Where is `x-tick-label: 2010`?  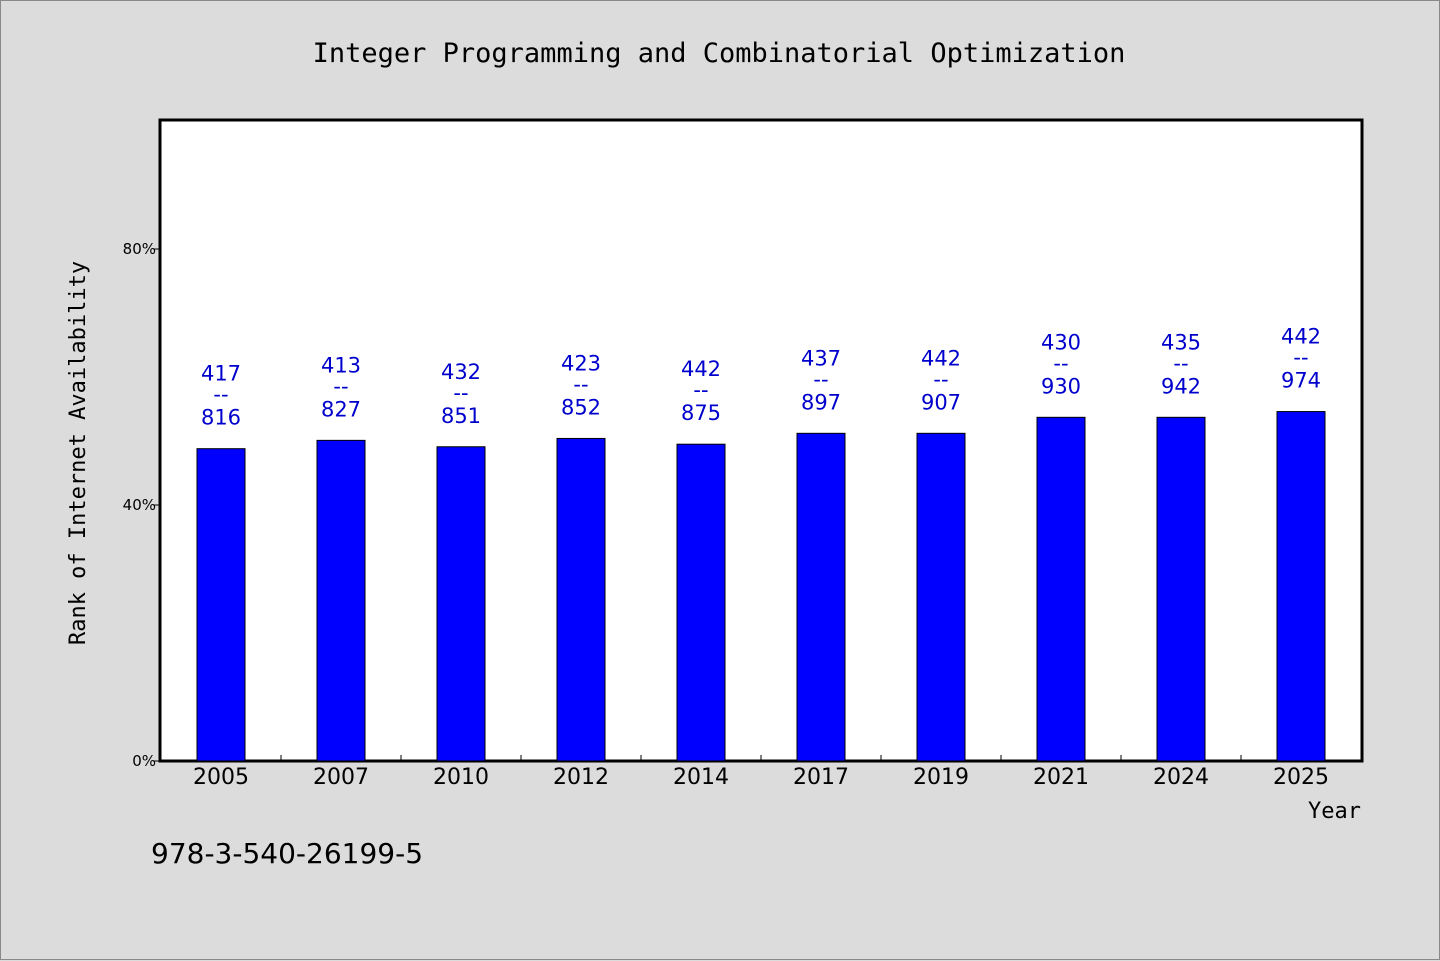 x-tick-label: 2010 is located at coordinates (461, 777).